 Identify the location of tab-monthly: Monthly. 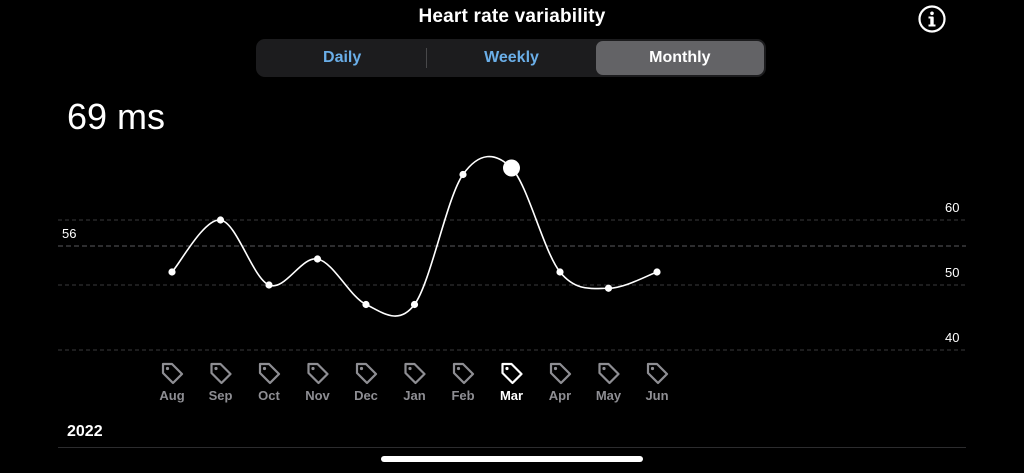
(679, 58).